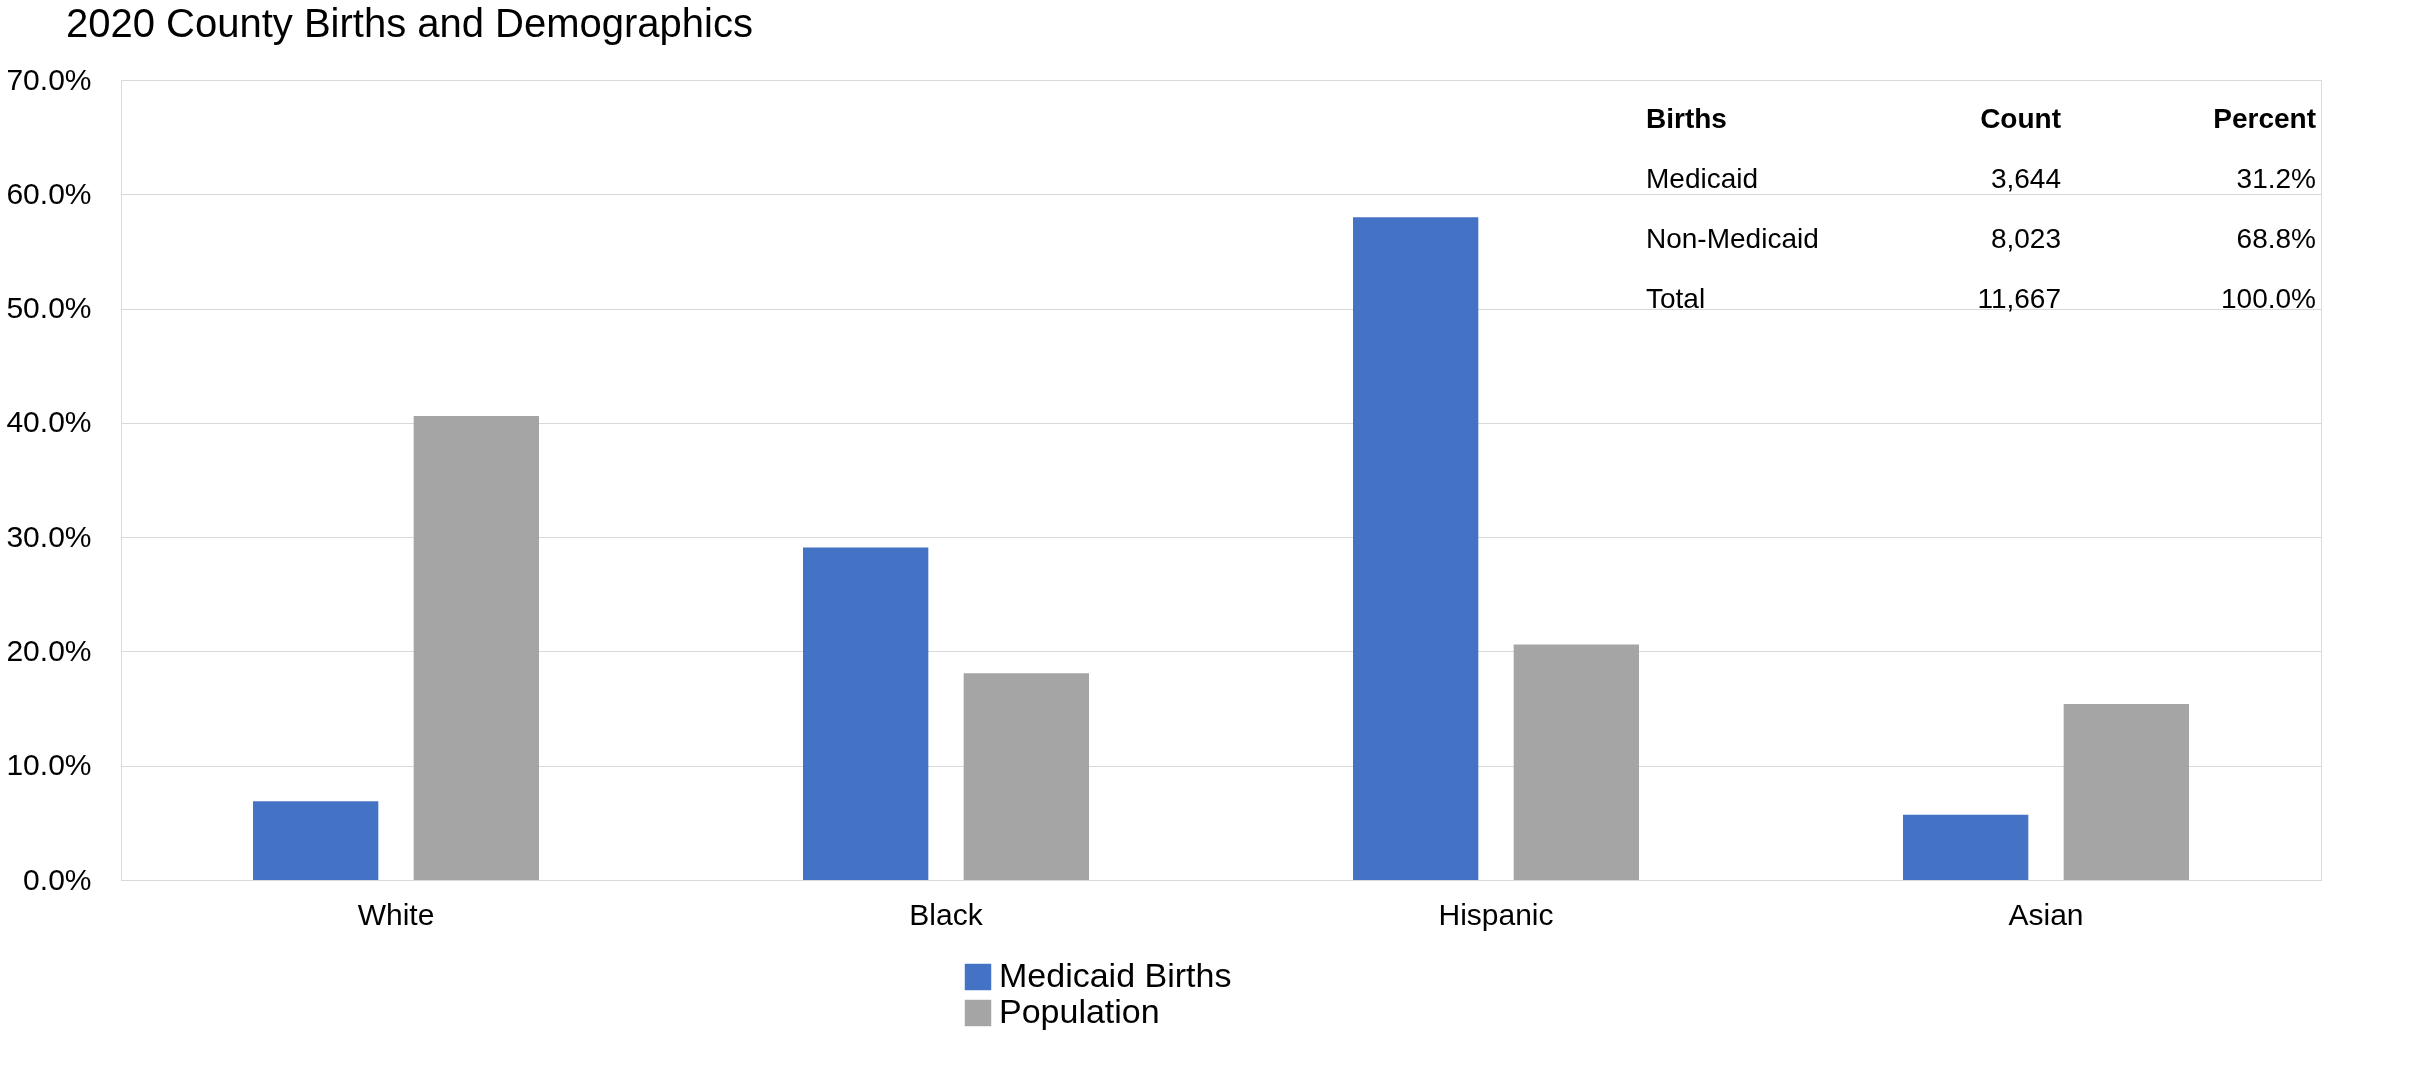  I want to click on y-tick-label: 60.0%, so click(49, 193).